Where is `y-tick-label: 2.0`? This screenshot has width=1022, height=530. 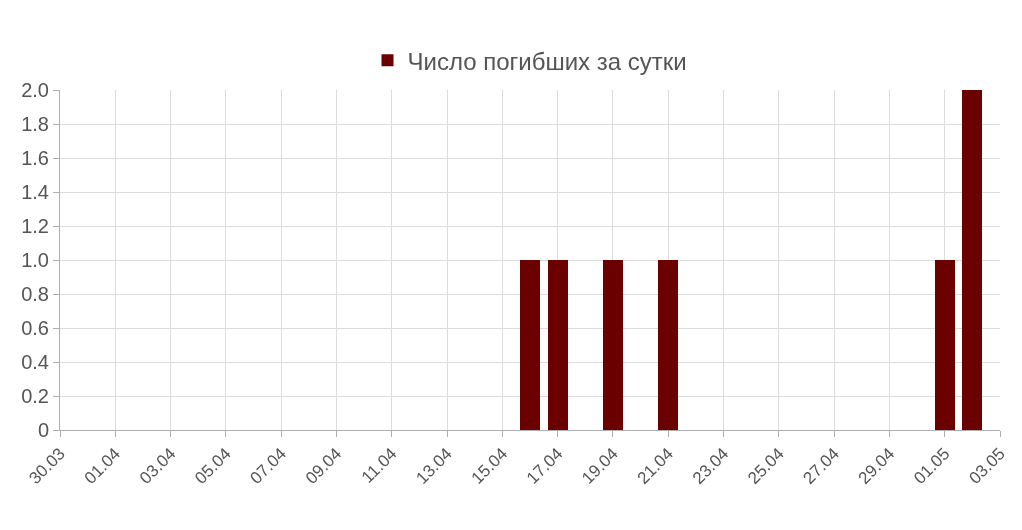
y-tick-label: 2.0 is located at coordinates (35, 90).